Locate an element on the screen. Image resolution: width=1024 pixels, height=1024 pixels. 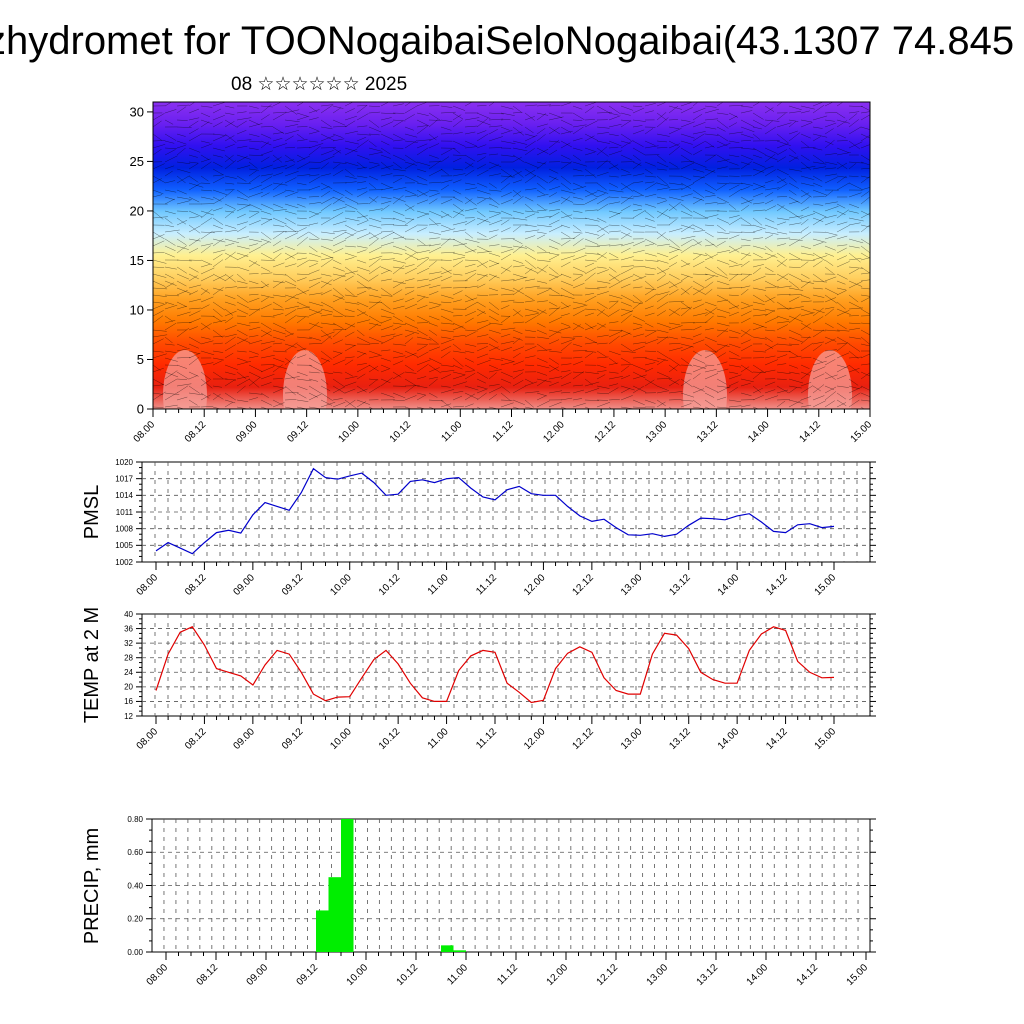
y-tick-label: 40 is located at coordinates (128, 614).